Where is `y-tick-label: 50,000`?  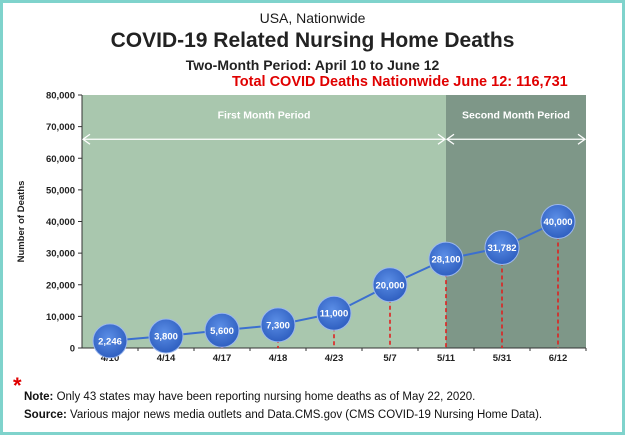 y-tick-label: 50,000 is located at coordinates (60, 190).